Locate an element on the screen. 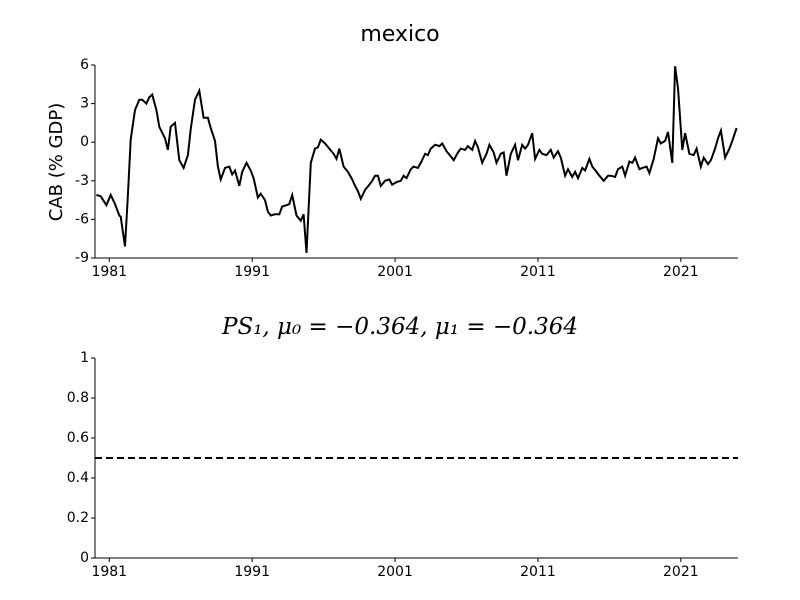  y-tick-label: 3 is located at coordinates (84, 104).